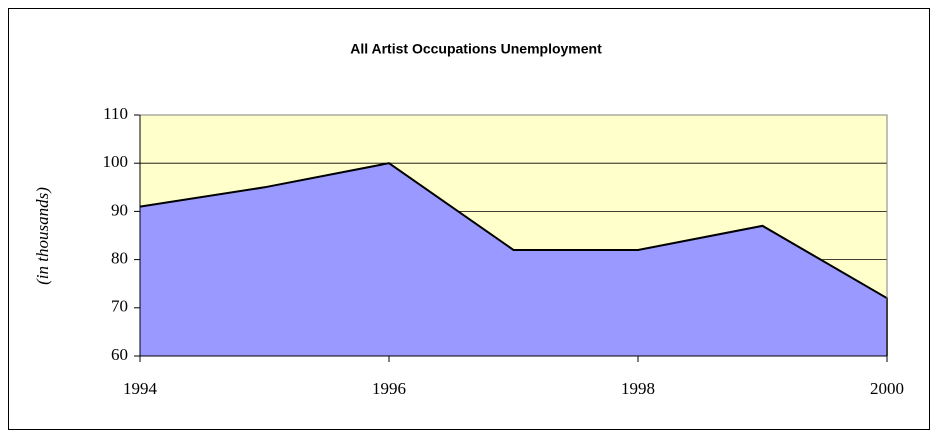  I want to click on y-axis-label: (in thousands), so click(42, 236).